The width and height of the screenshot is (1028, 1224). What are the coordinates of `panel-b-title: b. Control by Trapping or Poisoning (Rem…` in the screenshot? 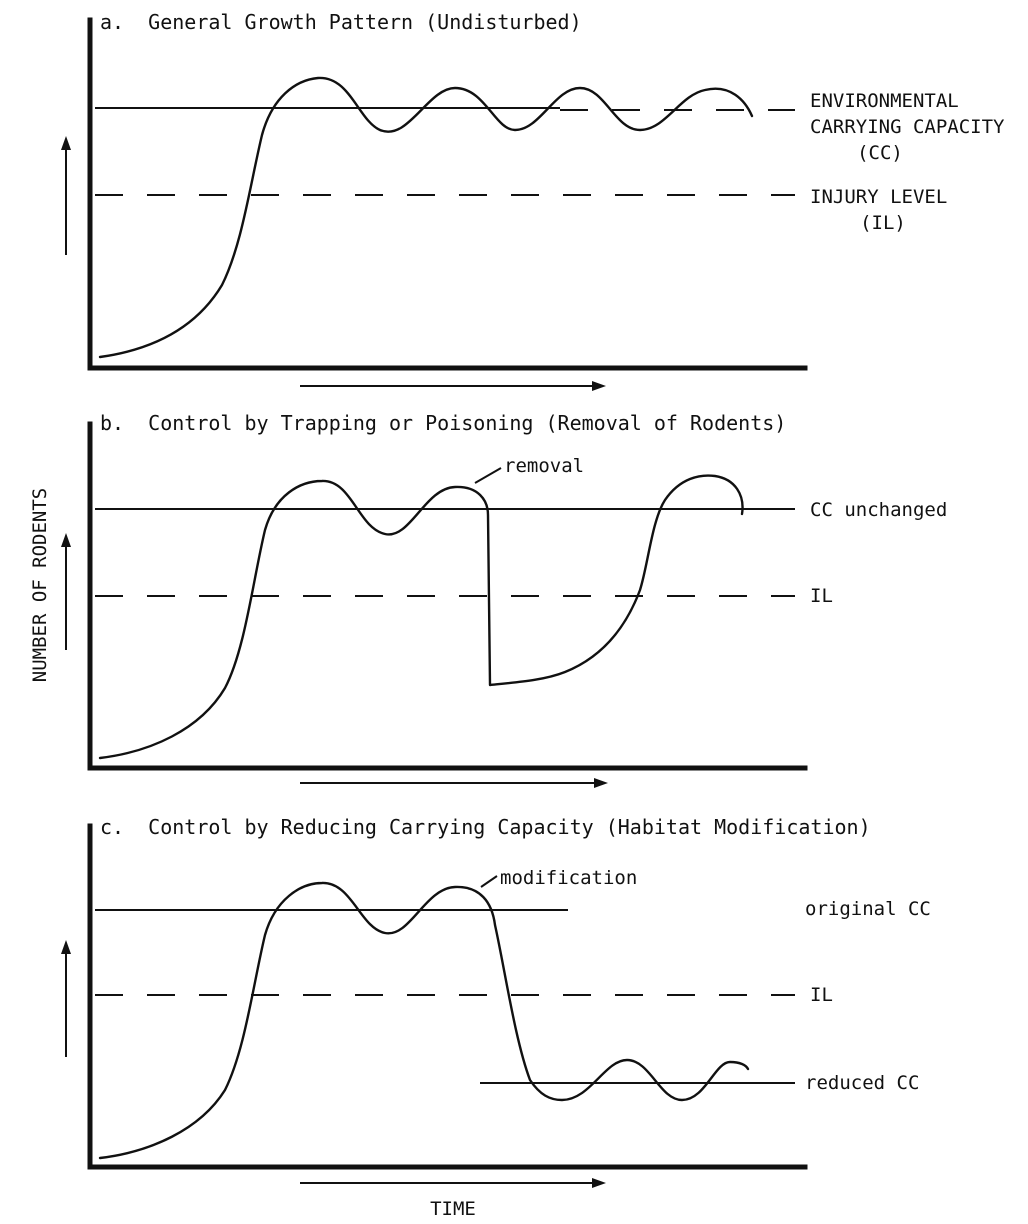 It's located at (443, 423).